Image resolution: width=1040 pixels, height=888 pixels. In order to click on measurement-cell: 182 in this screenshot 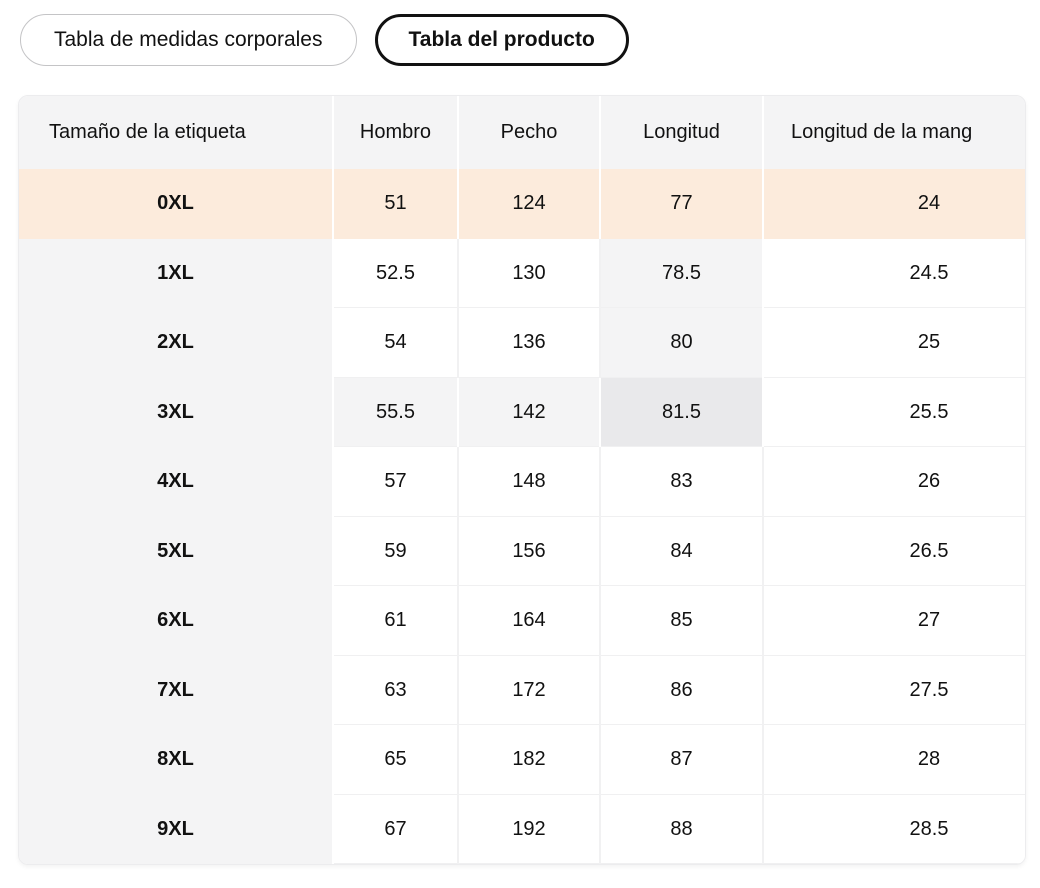, I will do `click(530, 760)`.